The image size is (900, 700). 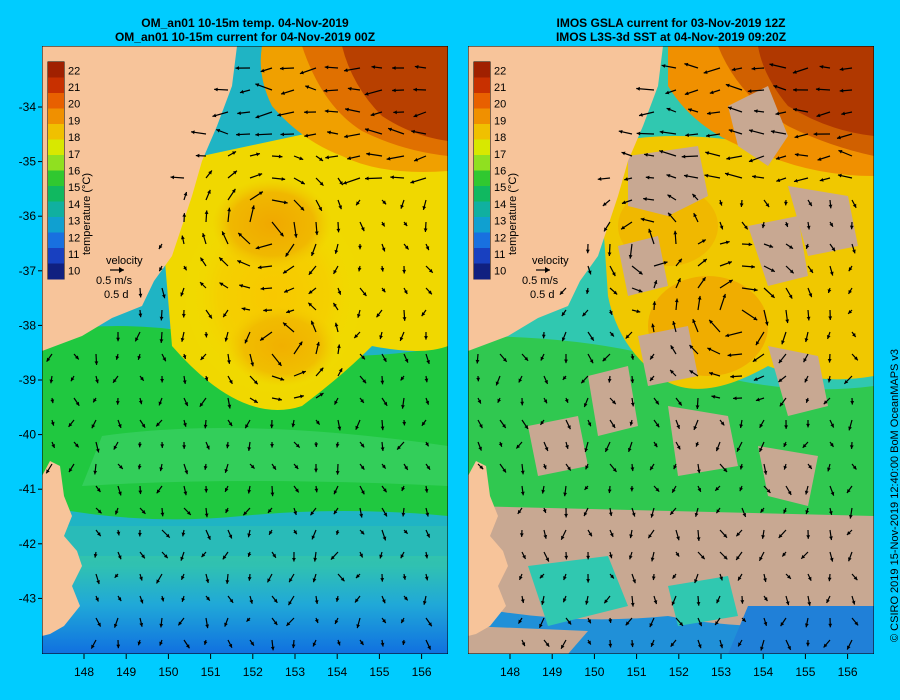 What do you see at coordinates (482, 70) in the screenshot?
I see `colorbar-swatch` at bounding box center [482, 70].